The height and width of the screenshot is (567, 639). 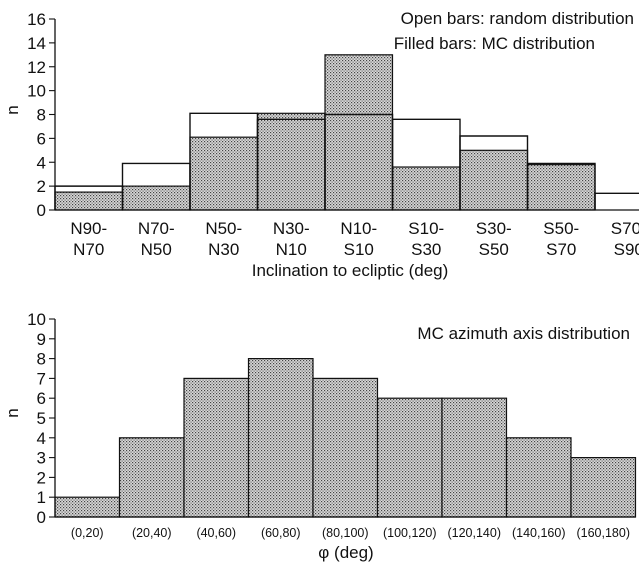 What do you see at coordinates (36, 67) in the screenshot?
I see `inclination-y-tick-label: 12` at bounding box center [36, 67].